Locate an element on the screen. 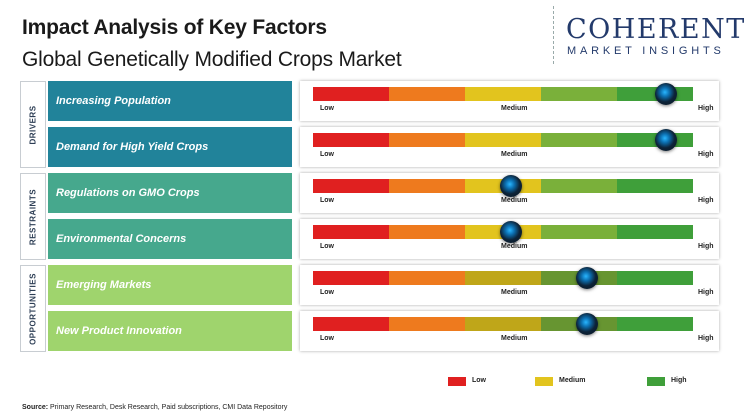  factor-increasing-population: Increasing Population is located at coordinates (170, 101).